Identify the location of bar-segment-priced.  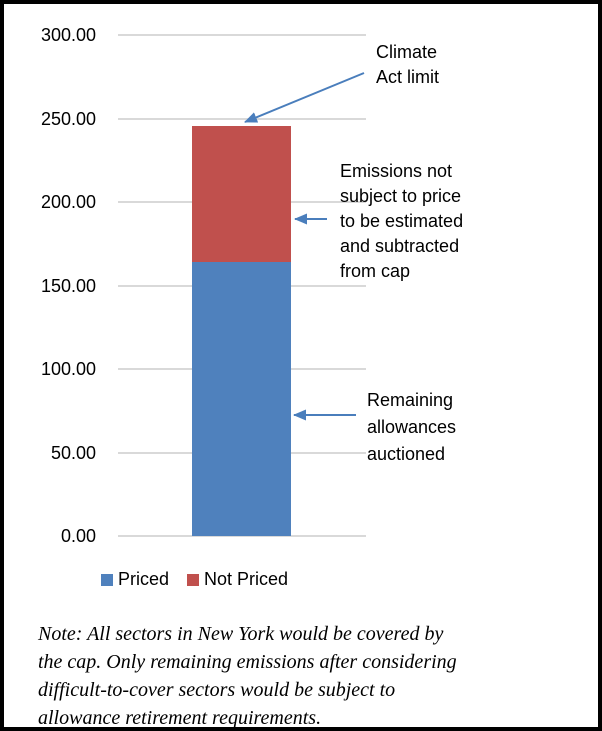
(241, 399).